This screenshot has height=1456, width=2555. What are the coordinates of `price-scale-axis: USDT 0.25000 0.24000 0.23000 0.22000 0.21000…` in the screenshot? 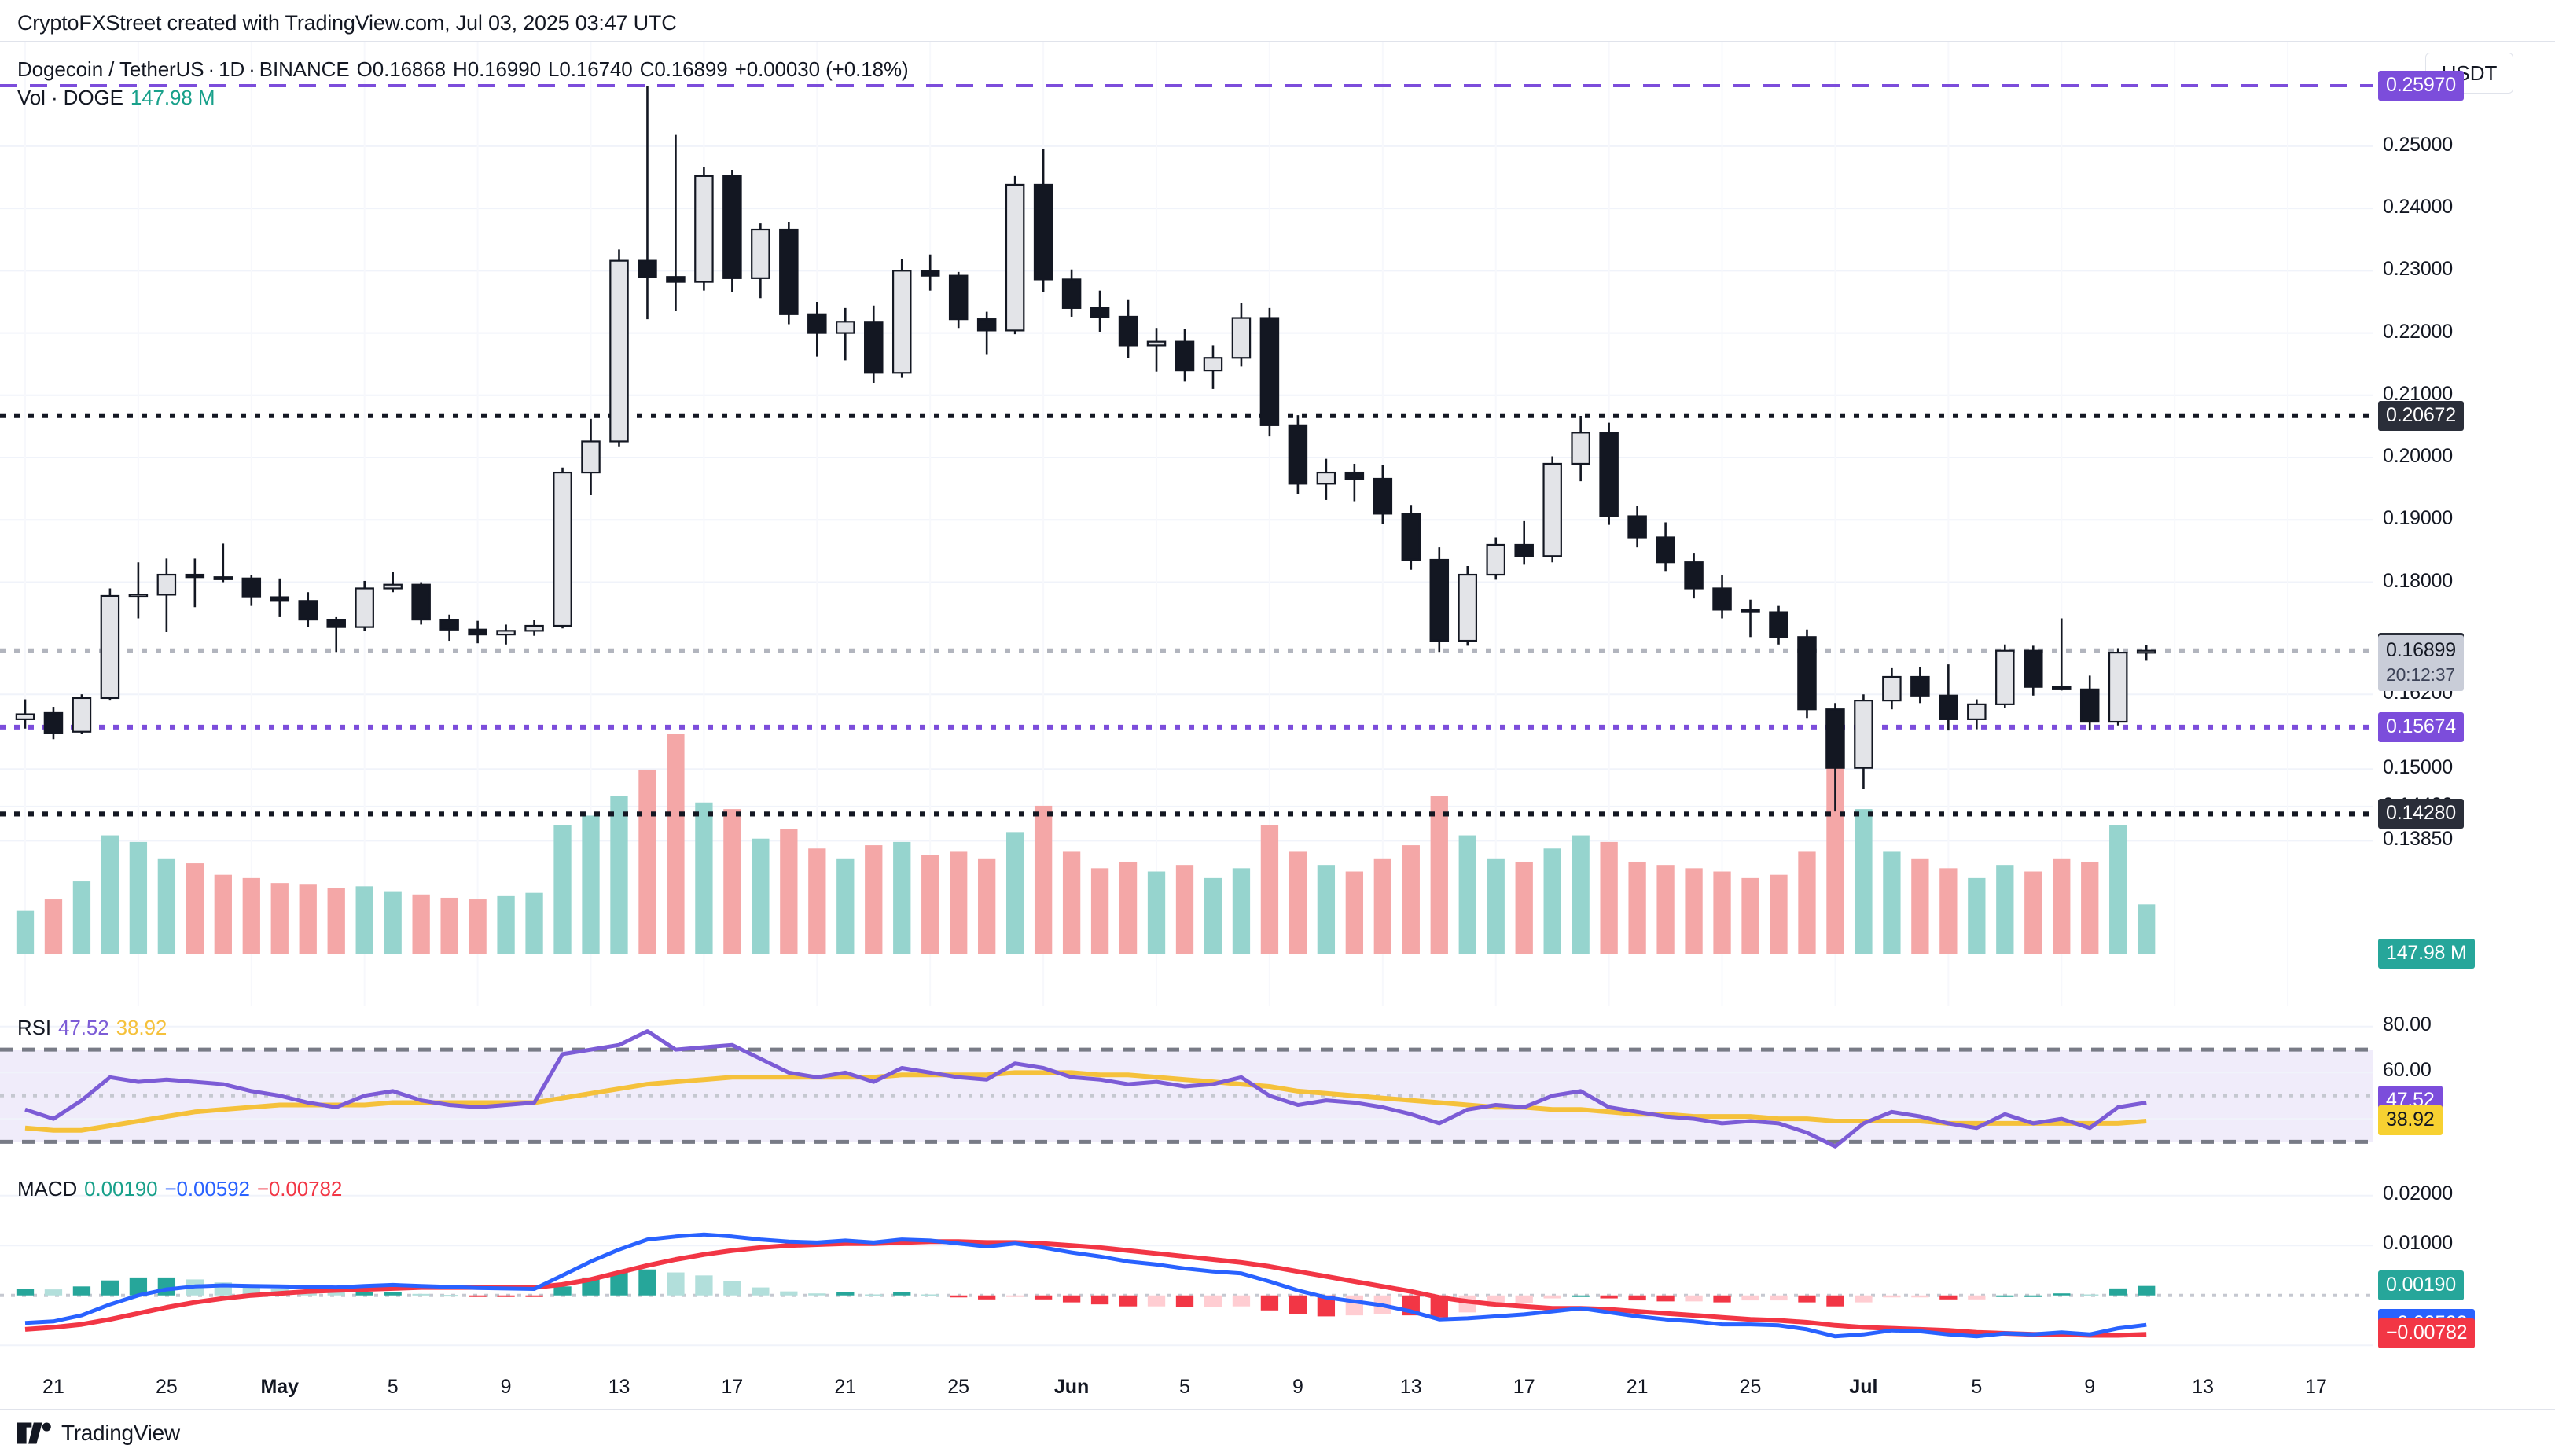 It's located at (2464, 726).